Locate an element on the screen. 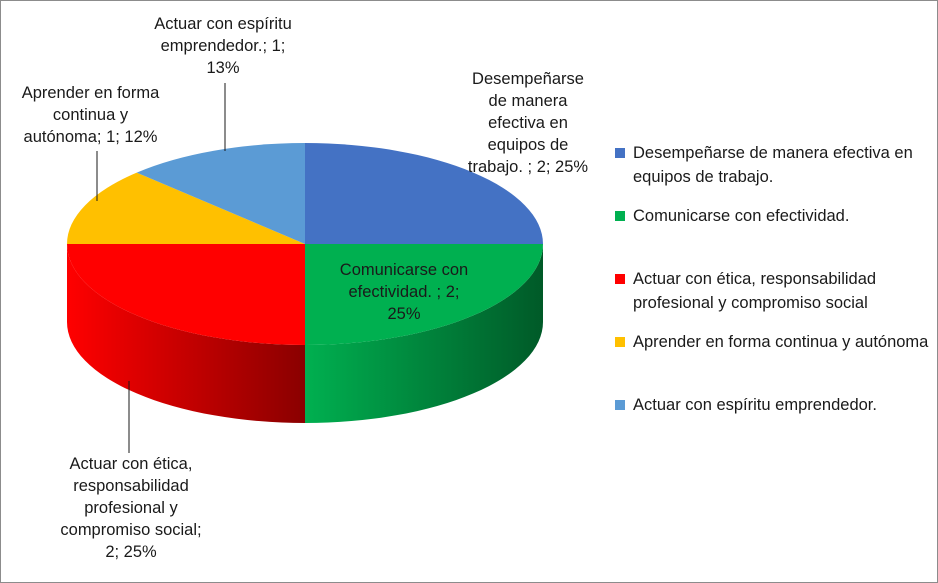  legend-label: Actuar con espíritu emprendedor. is located at coordinates (755, 405).